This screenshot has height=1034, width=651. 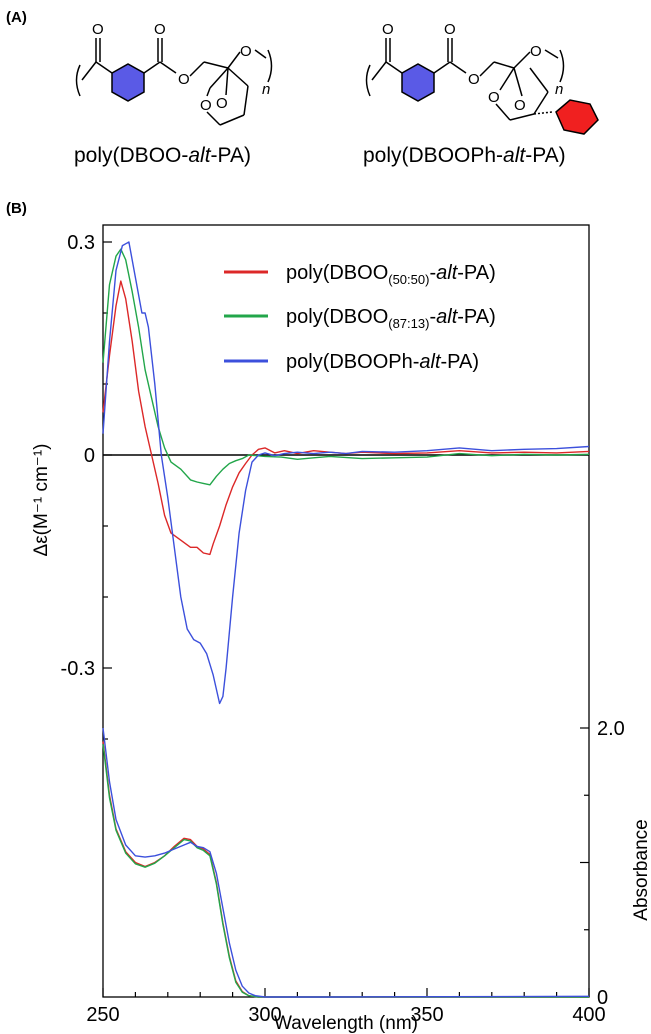 What do you see at coordinates (89, 456) in the screenshot?
I see `y-left-tick-label: 0` at bounding box center [89, 456].